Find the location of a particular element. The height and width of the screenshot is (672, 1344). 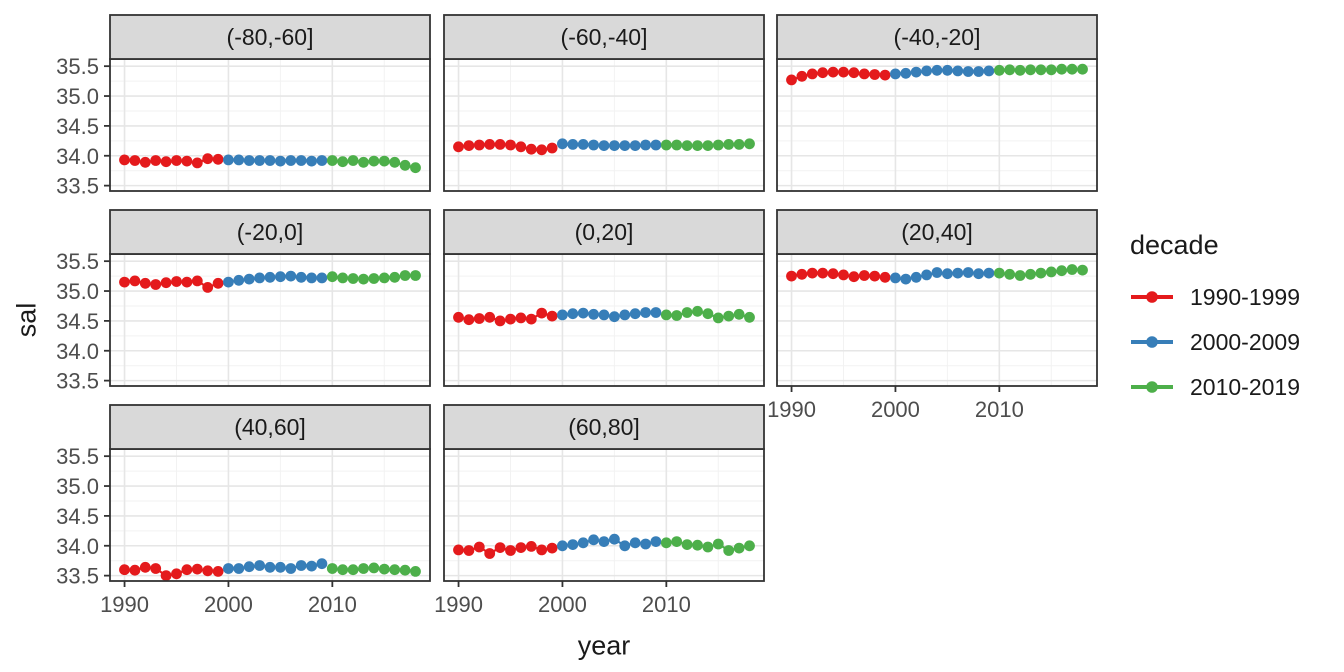

legend: decade 1990-1999 2000-2009 2010-2019 is located at coordinates (1215, 325).